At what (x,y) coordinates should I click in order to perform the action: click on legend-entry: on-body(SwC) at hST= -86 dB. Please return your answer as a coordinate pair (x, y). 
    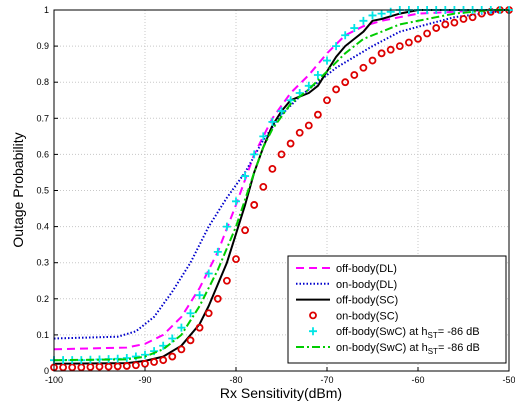
    Looking at the image, I should click on (388, 349).